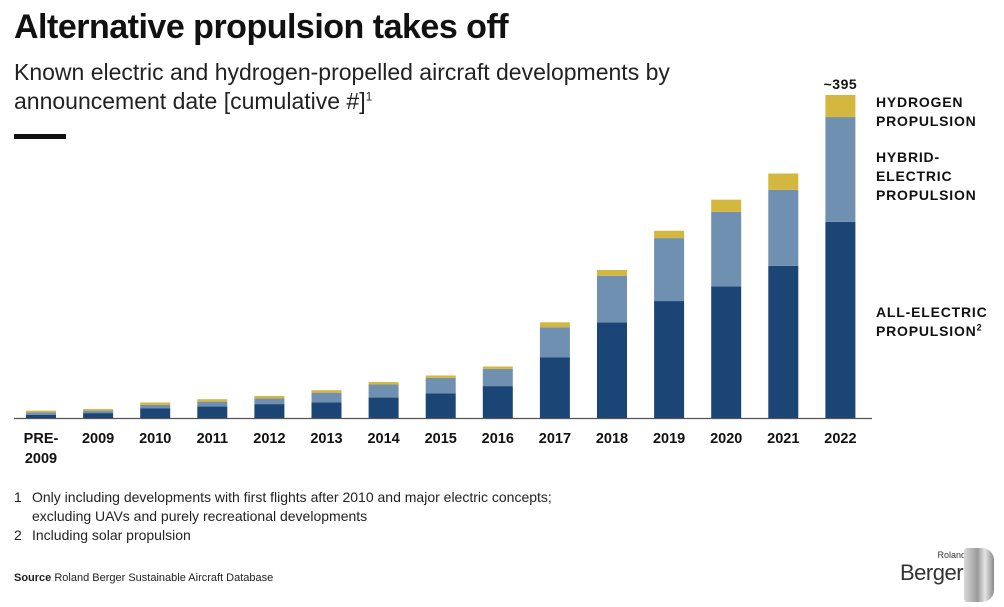 Image resolution: width=1004 pixels, height=607 pixels. What do you see at coordinates (261, 27) in the screenshot?
I see `chart-title: Alternative propulsion takes off` at bounding box center [261, 27].